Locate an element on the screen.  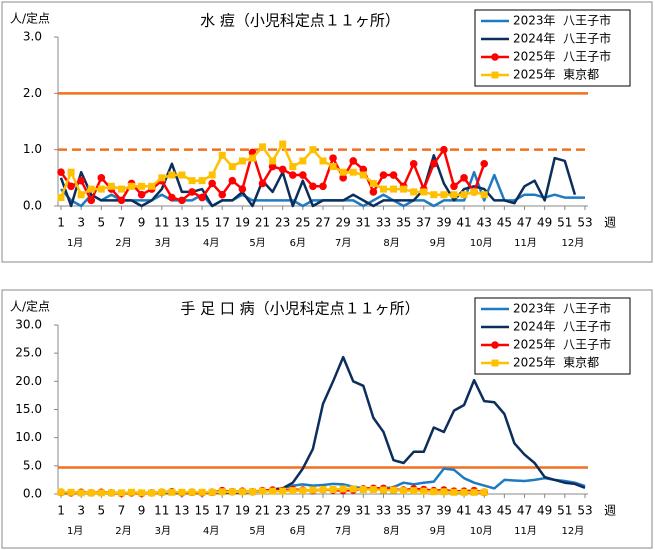
legend-box is located at coordinates (552, 48).